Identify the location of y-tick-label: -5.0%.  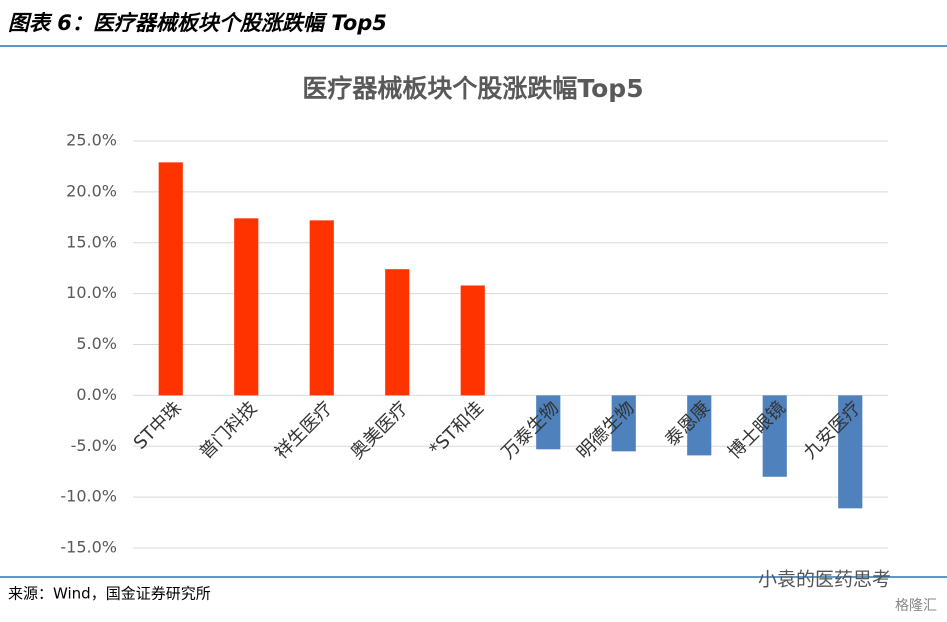
(94, 445).